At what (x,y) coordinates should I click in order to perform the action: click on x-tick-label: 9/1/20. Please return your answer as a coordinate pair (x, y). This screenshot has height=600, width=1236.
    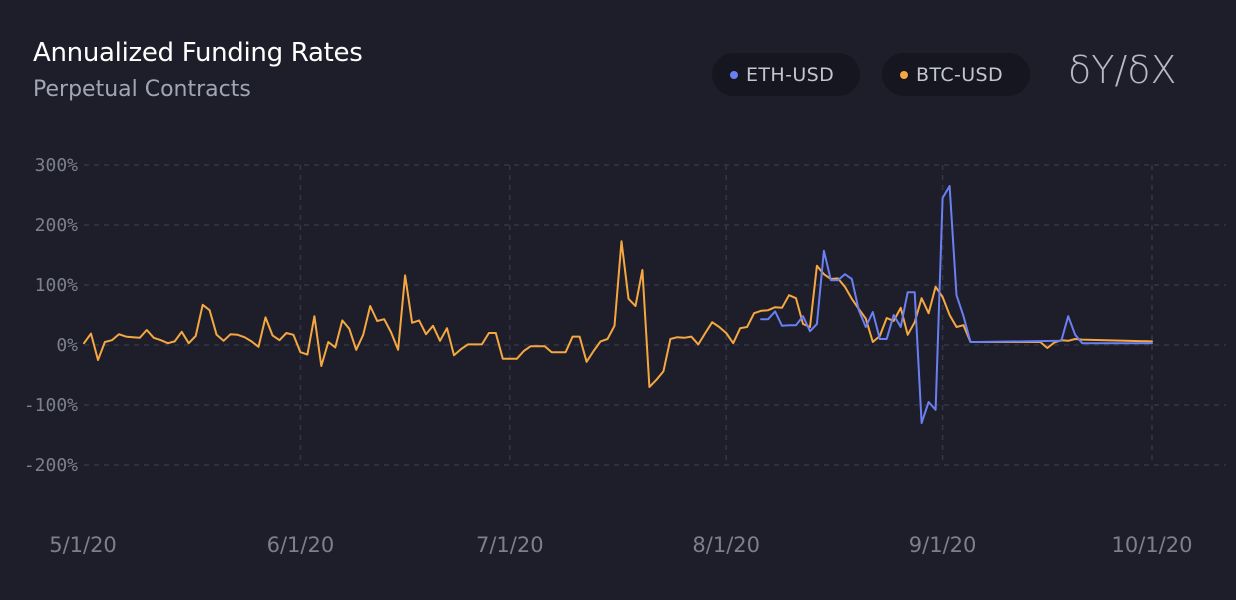
    Looking at the image, I should click on (943, 545).